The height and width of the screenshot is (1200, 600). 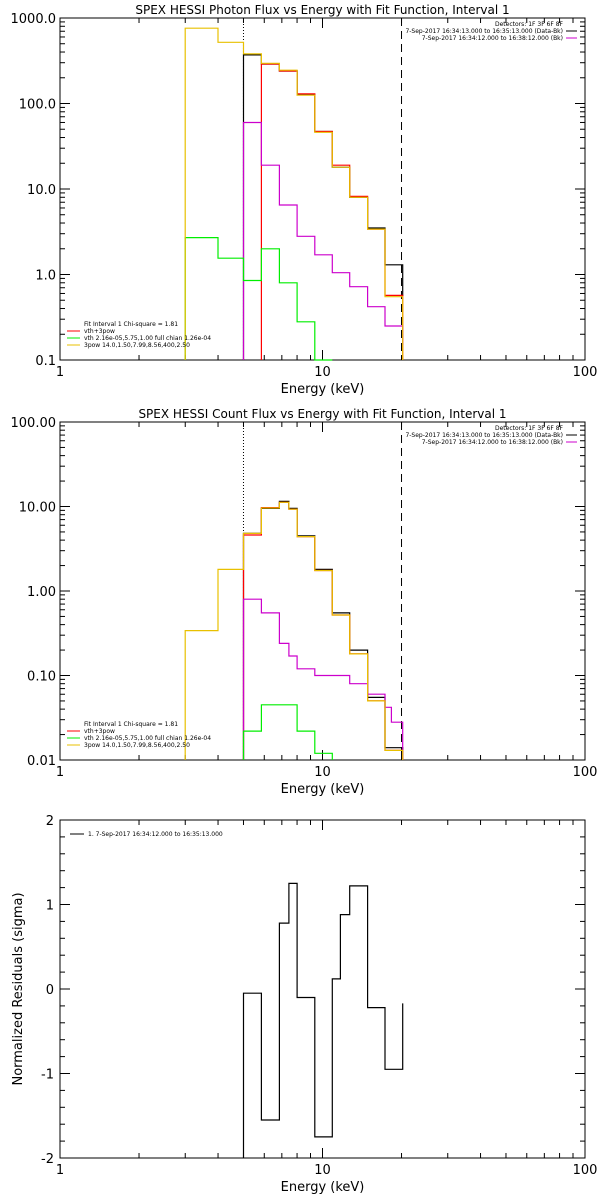 I want to click on panel3-xtick-label: 100, so click(x=585, y=1170).